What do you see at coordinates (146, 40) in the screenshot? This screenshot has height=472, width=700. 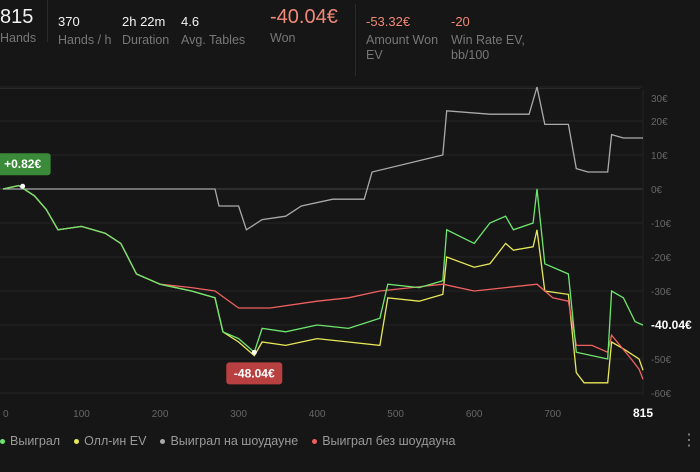 I see `label: Duration` at bounding box center [146, 40].